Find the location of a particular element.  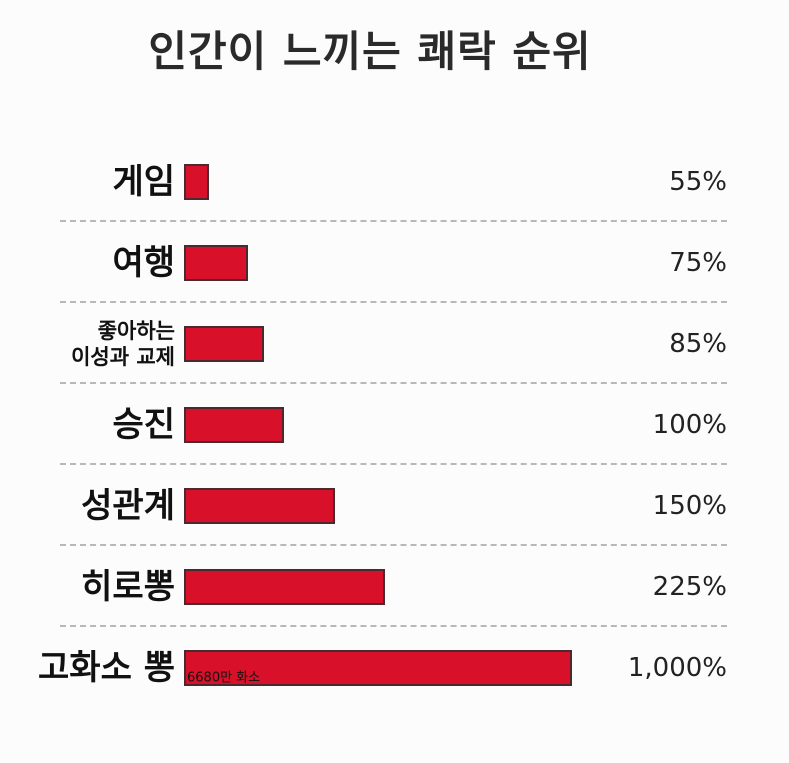

value-label: 1,000% is located at coordinates (677, 668).